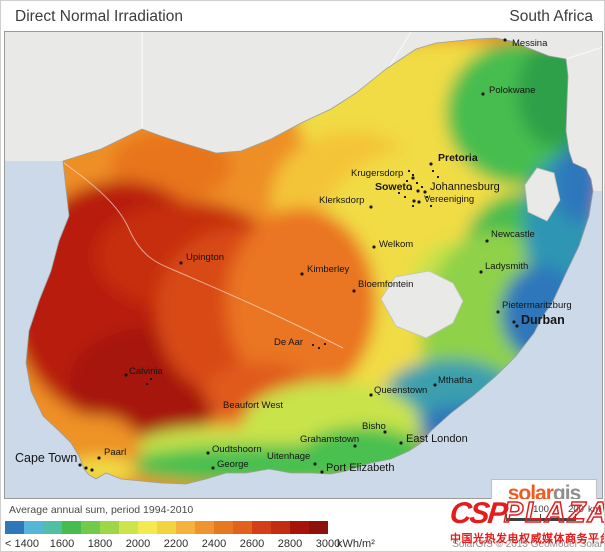 This screenshot has width=605, height=552. What do you see at coordinates (527, 544) in the screenshot?
I see `copyright-text: SolarGIS © 2013 GeoModel Solar` at bounding box center [527, 544].